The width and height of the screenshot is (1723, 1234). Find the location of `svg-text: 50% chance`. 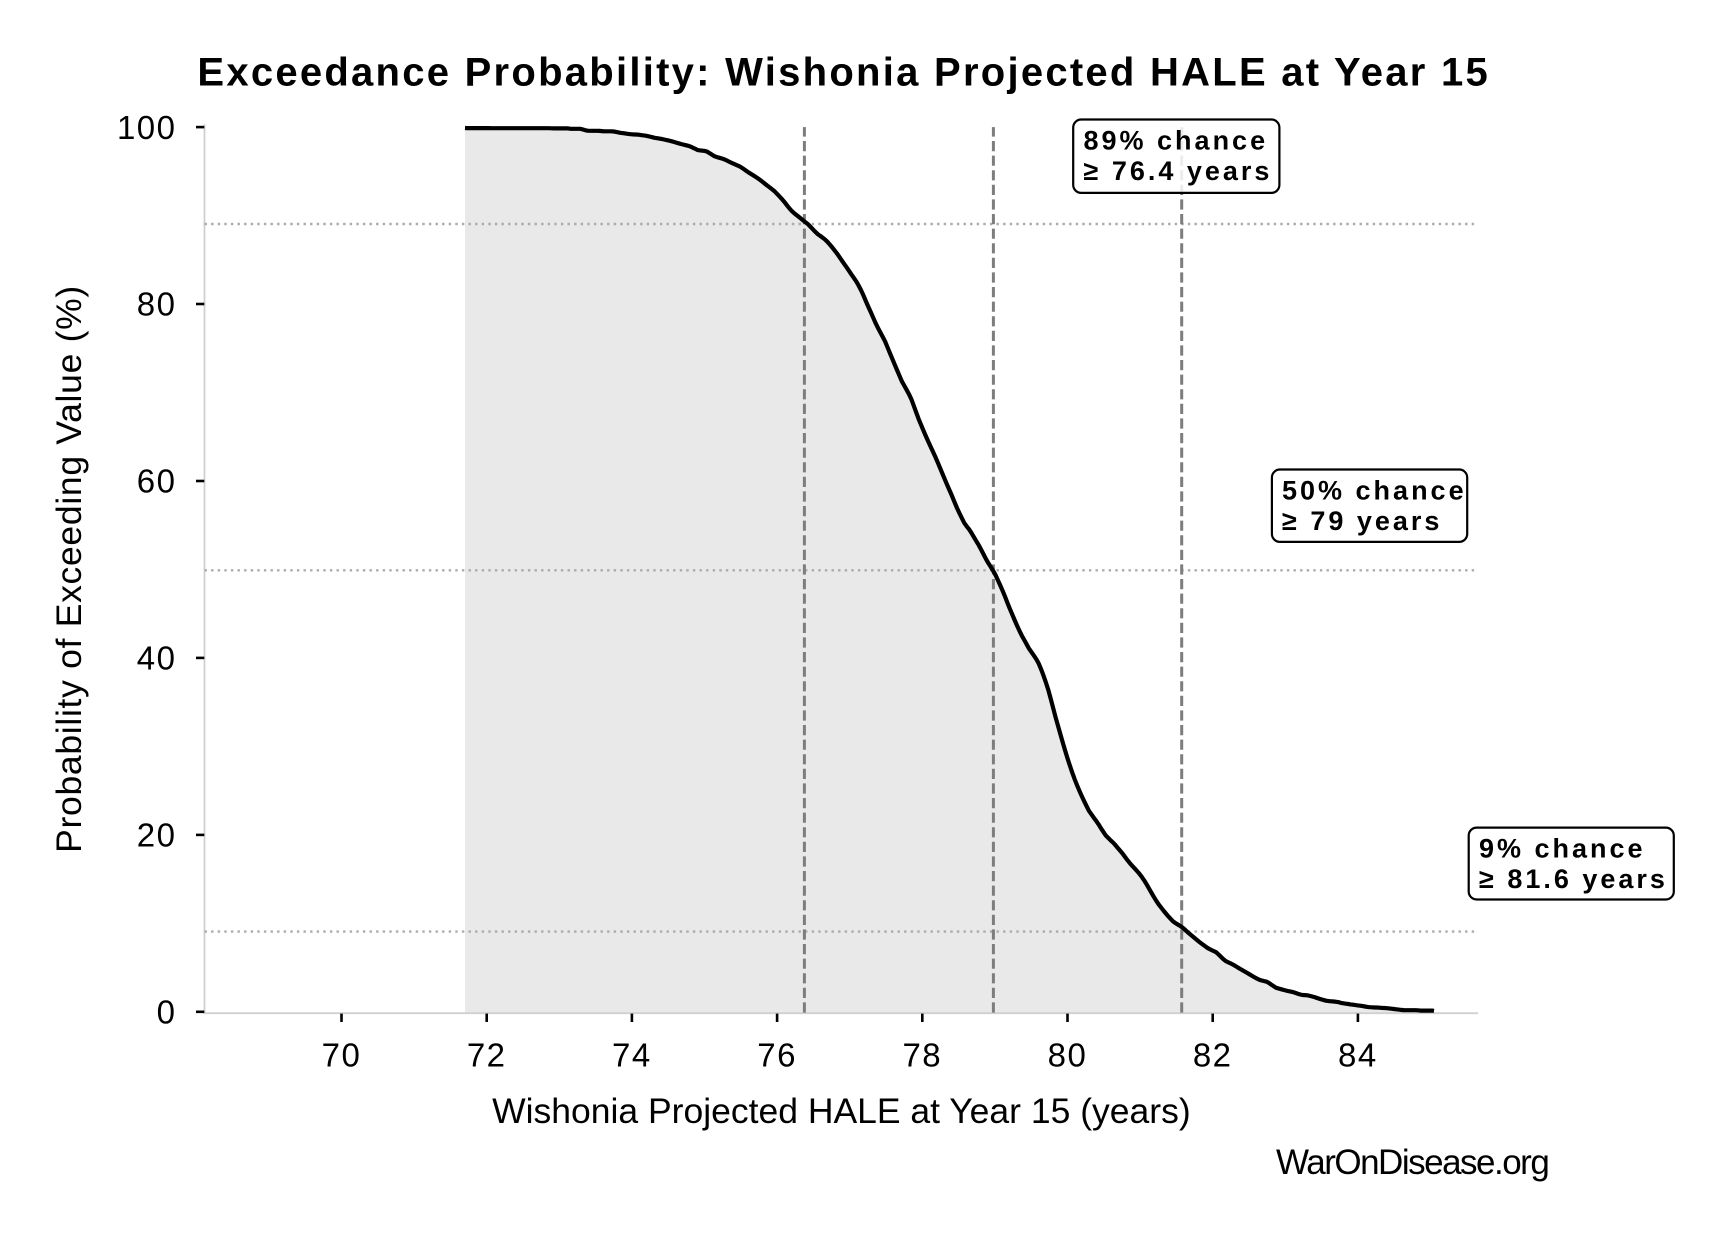

svg-text: 50% chance is located at coordinates (1374, 490).